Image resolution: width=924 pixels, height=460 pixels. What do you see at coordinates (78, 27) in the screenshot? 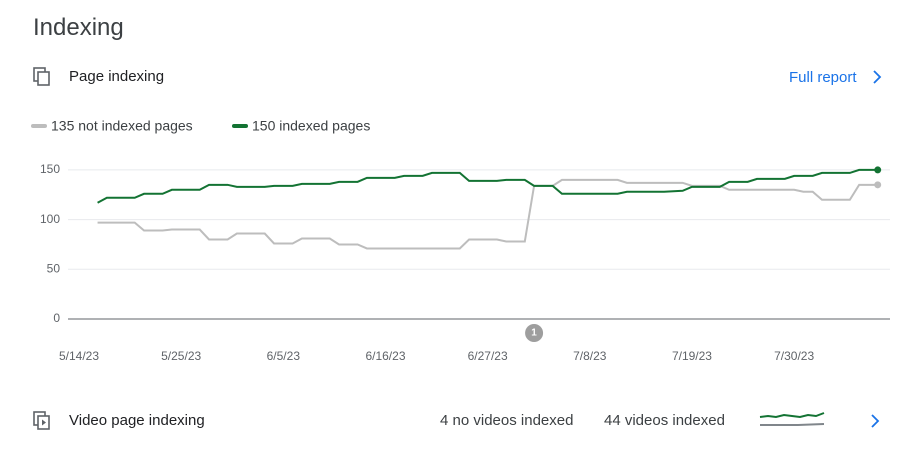
I see `card-title: Indexing` at bounding box center [78, 27].